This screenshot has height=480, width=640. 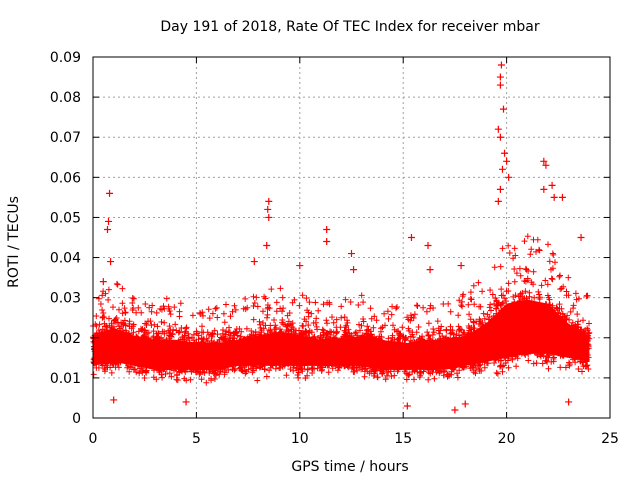 I want to click on y-tick-label: 0.02, so click(x=65, y=339).